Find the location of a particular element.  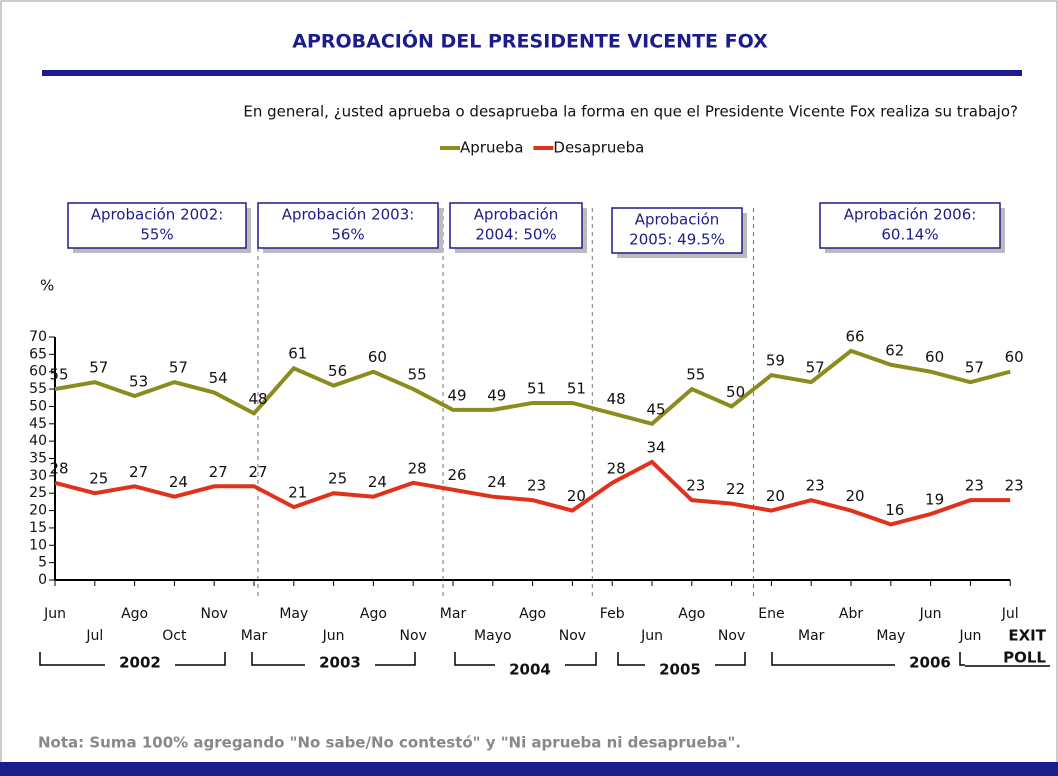

legend-label: Aprueba is located at coordinates (491, 148).